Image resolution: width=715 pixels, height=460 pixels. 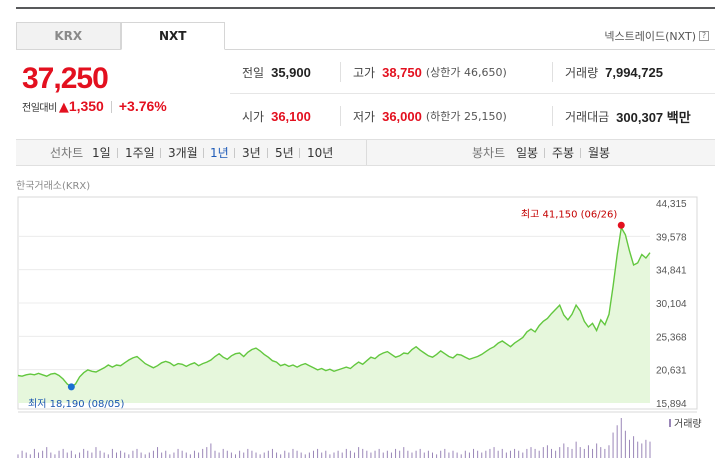 What do you see at coordinates (402, 116) in the screenshot?
I see `stat-value: 36,000` at bounding box center [402, 116].